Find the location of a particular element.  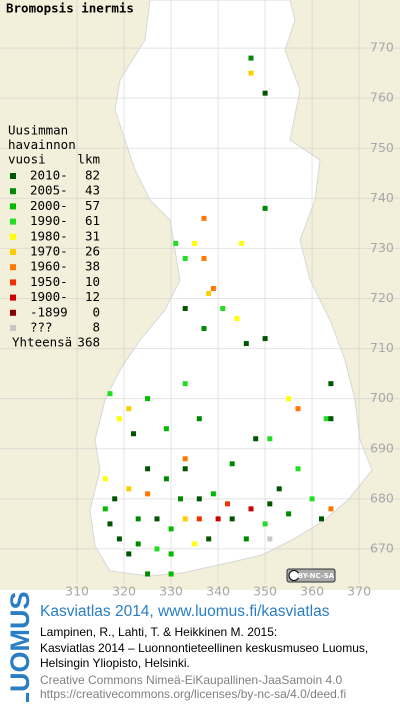

x-tick-label: 310 is located at coordinates (77, 591).